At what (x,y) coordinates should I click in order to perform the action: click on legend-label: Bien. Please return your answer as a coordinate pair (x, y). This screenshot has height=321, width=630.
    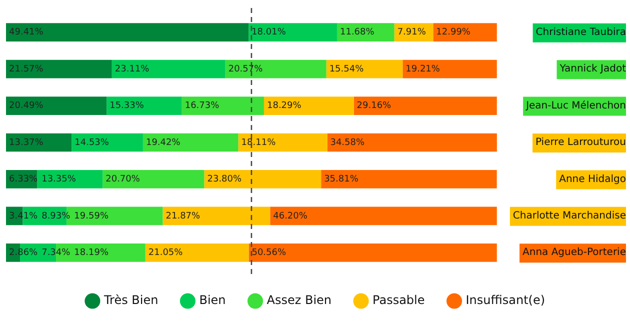
    Looking at the image, I should click on (212, 300).